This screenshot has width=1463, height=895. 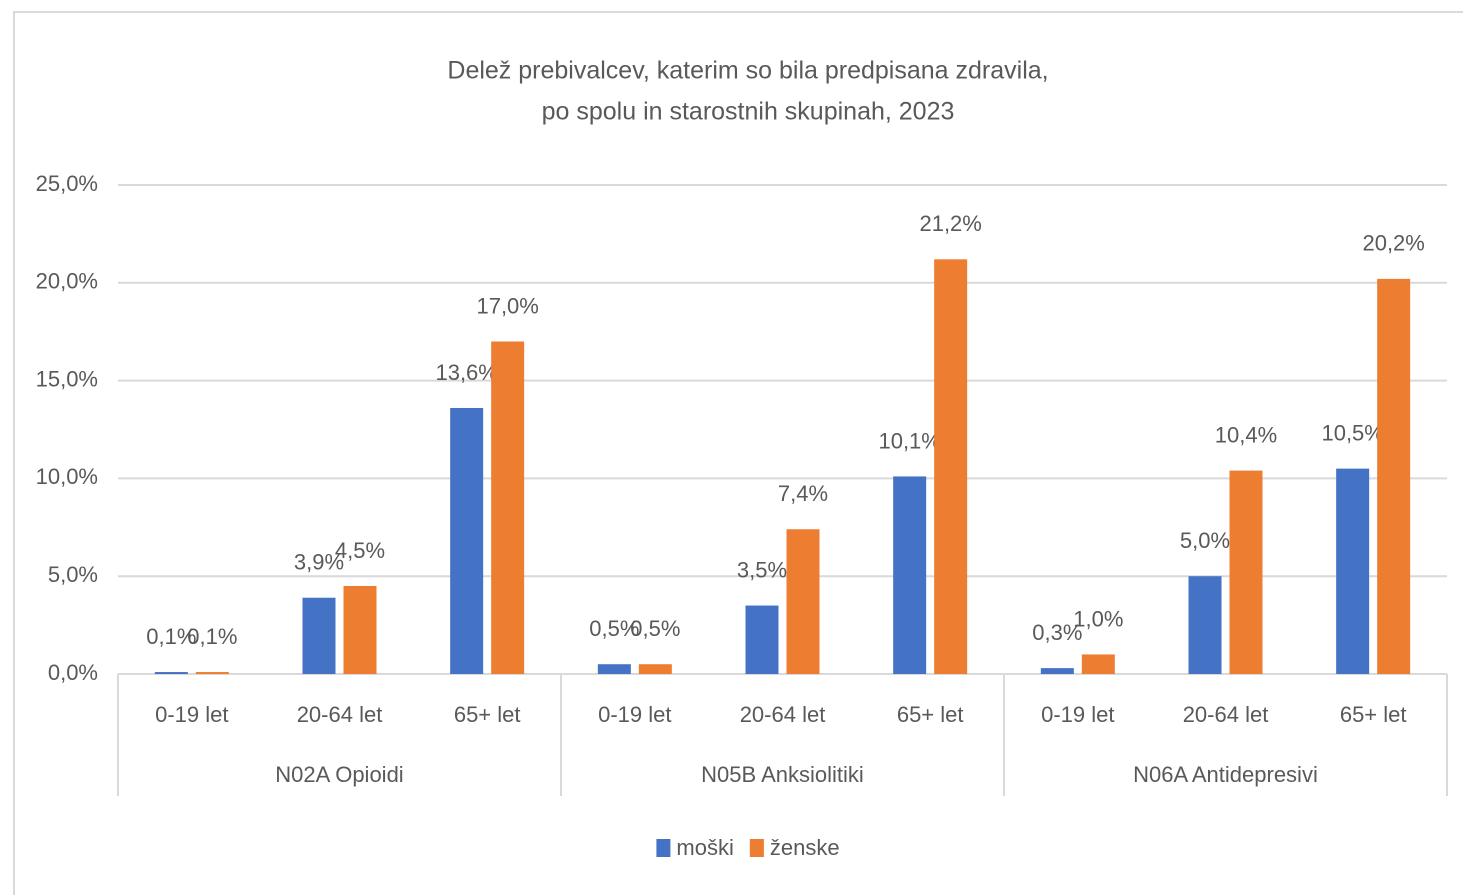 I want to click on y-tick-label: 25,0%, so click(x=67, y=183).